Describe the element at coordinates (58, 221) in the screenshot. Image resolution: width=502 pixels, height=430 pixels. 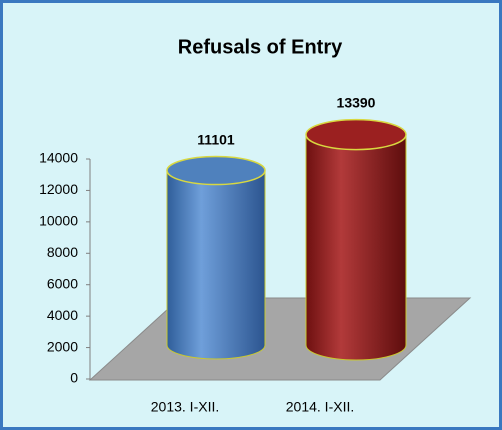
I see `y-tick-label: 10000` at that location.